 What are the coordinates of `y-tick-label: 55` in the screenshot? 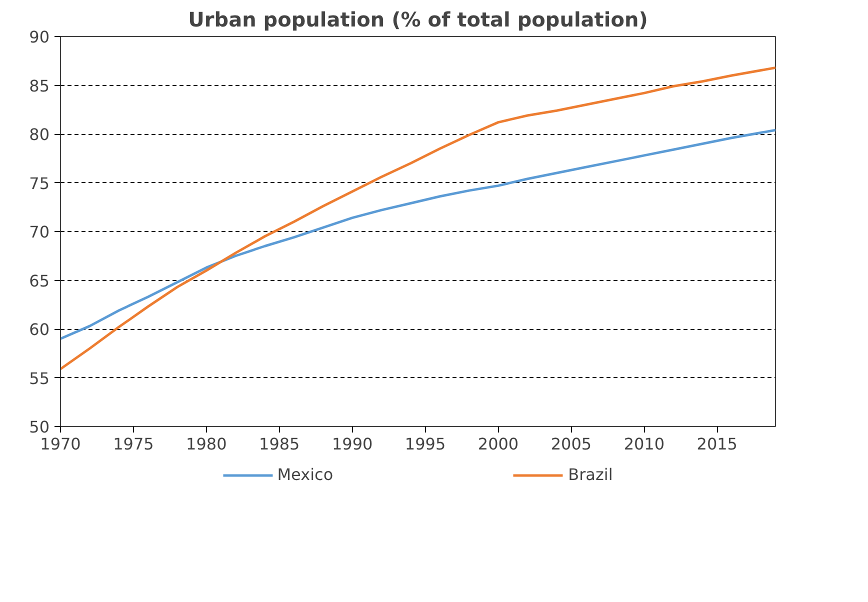 It's located at (39, 378).